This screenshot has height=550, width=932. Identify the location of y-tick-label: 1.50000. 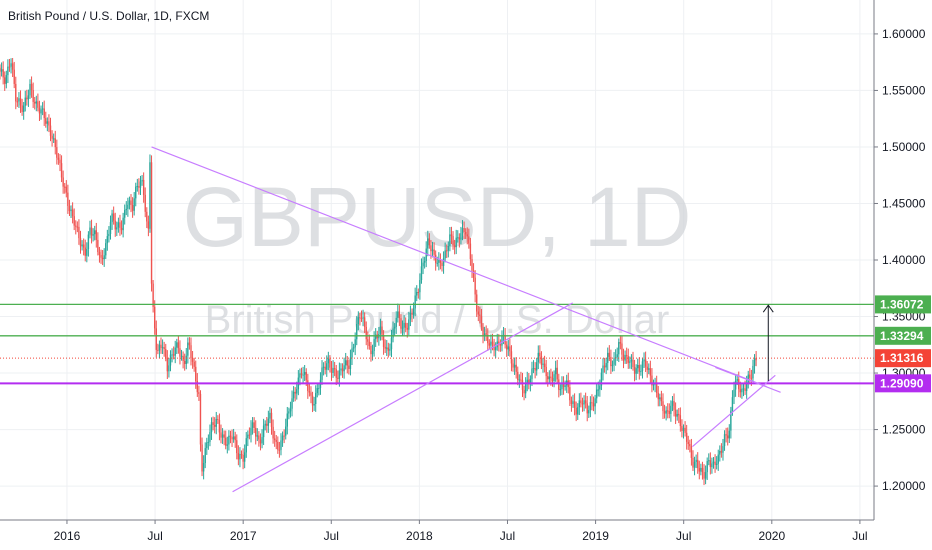
(904, 147).